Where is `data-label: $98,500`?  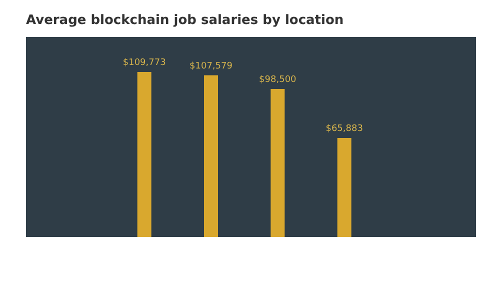 data-label: $98,500 is located at coordinates (278, 79).